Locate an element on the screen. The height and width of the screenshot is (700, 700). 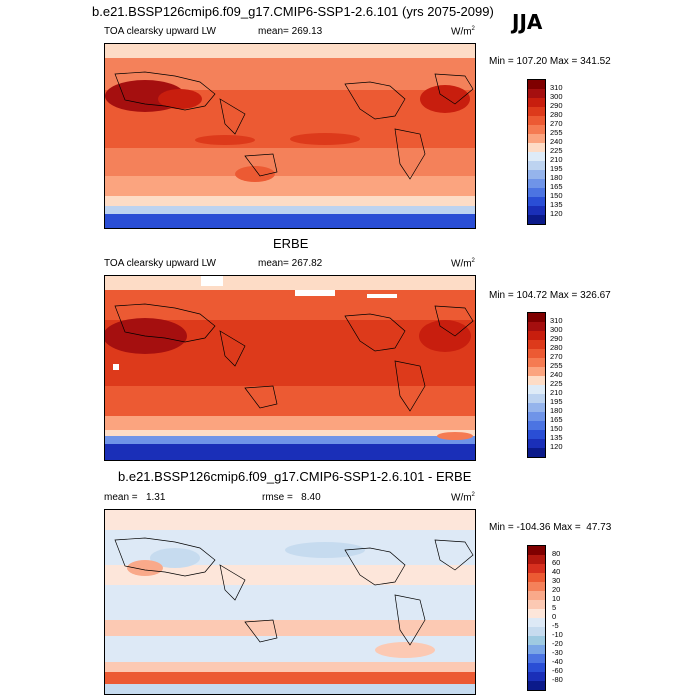
panel2-mean-label: mean= 267.82 is located at coordinates (290, 263).